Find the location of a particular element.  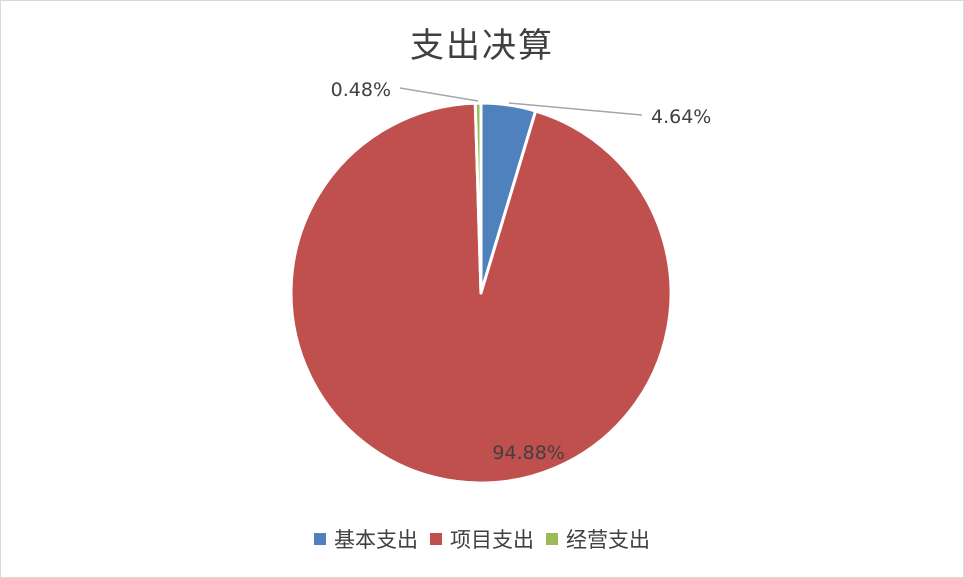

legend-swatch-operating is located at coordinates (552, 539).